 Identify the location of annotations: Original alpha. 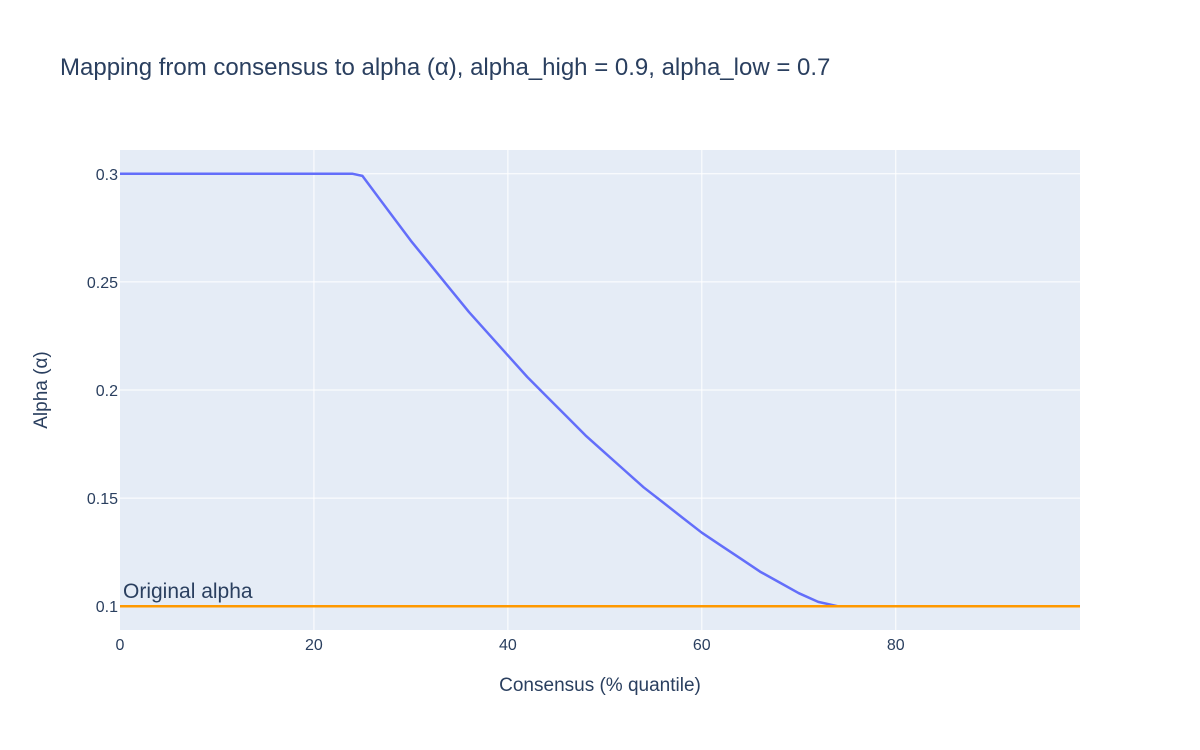
(188, 591).